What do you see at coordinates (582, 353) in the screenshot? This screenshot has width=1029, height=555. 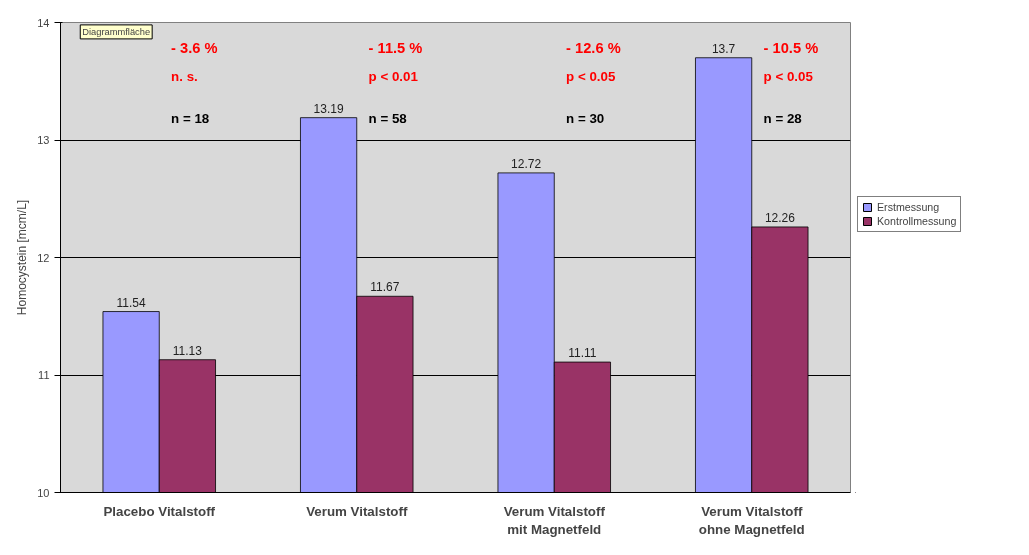 I see `data-label: 11.11` at bounding box center [582, 353].